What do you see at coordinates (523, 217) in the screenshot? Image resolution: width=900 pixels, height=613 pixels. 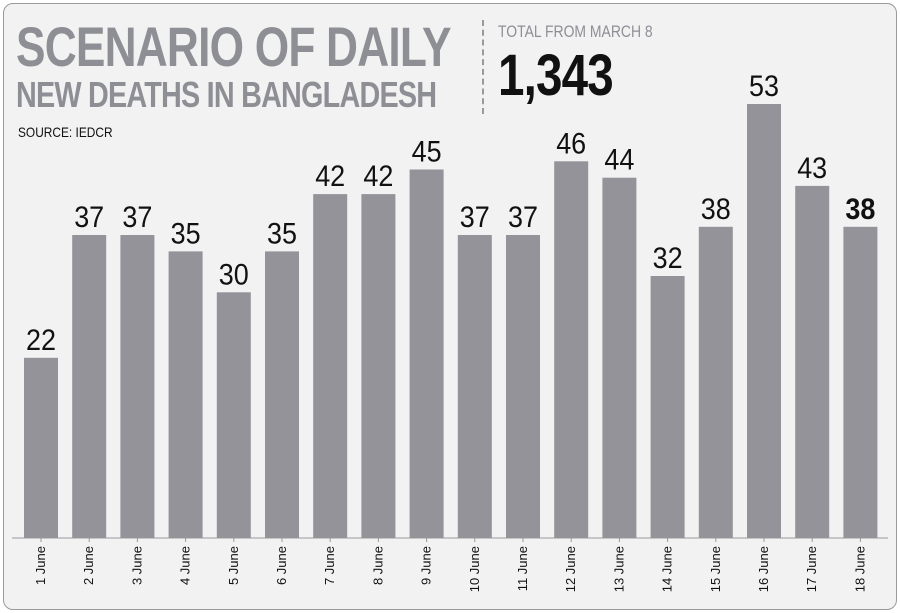 I see `data-label-10: 37` at bounding box center [523, 217].